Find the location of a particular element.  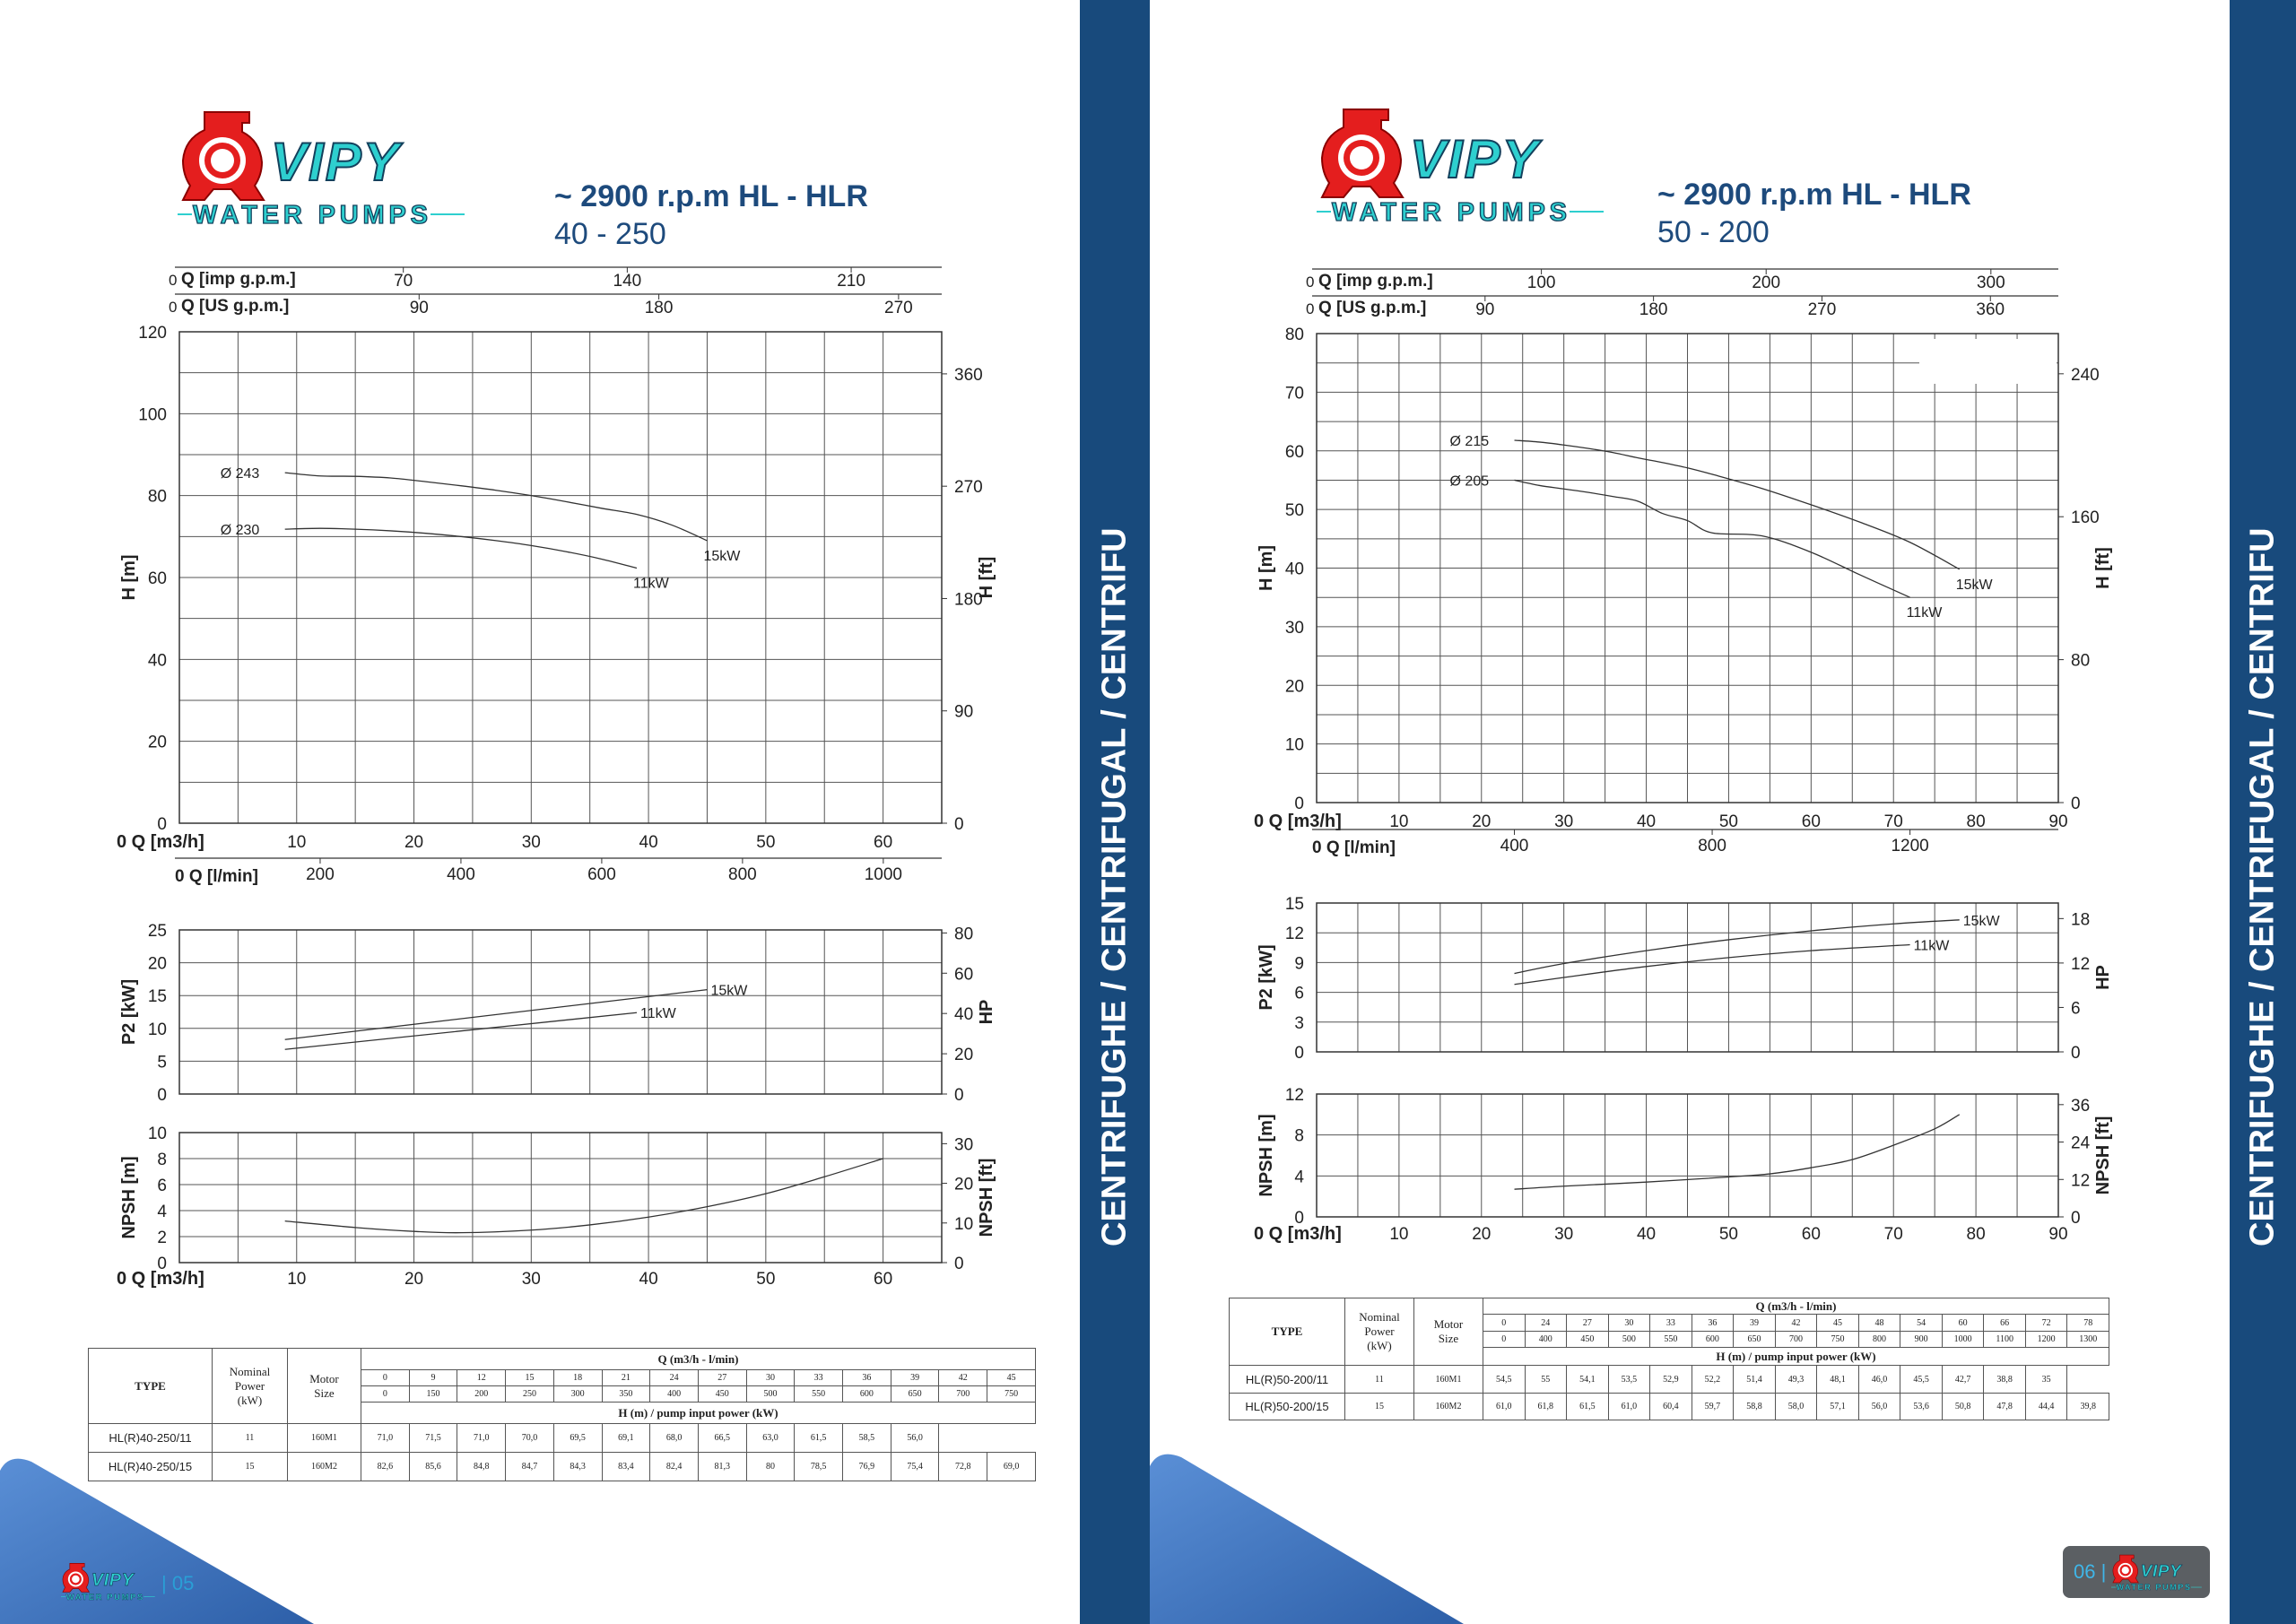

y-tick-label: 10 is located at coordinates (1294, 745).